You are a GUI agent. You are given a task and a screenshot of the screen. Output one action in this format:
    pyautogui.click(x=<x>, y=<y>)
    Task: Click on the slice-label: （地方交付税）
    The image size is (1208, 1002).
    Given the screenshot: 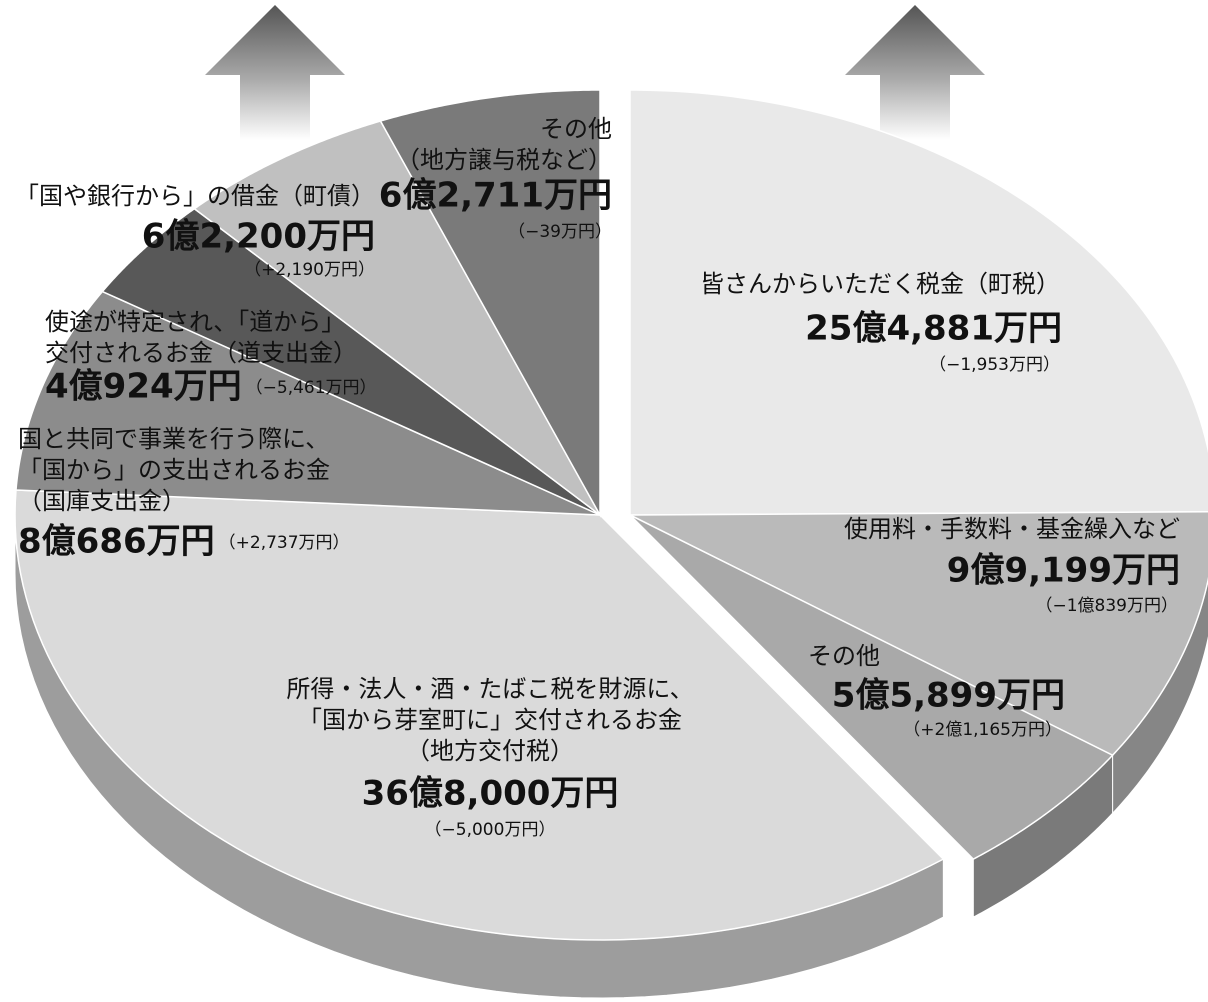 What is the action you would take?
    pyautogui.click(x=490, y=751)
    